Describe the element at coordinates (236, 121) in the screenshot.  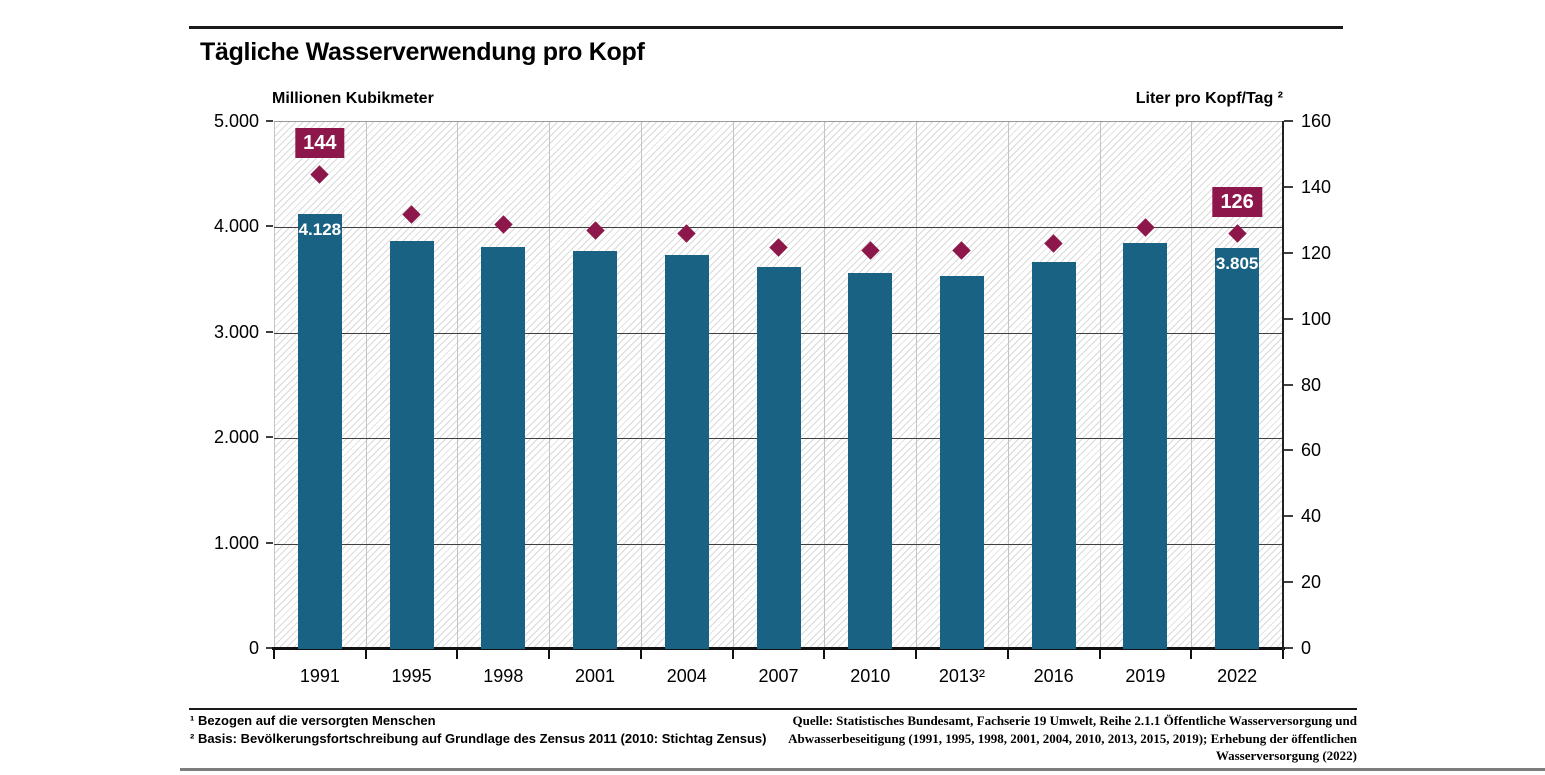
I see `y-axis-tick-label-left: 5.000` at that location.